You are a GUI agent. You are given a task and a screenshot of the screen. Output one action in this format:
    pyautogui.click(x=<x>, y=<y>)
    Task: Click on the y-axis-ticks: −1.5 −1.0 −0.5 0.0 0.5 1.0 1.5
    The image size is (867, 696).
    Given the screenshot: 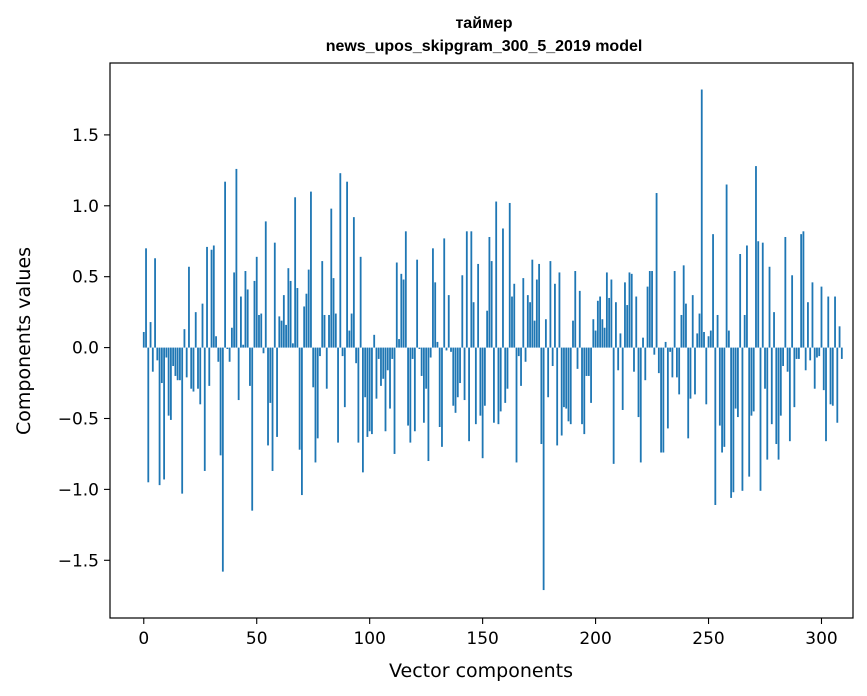 What is the action you would take?
    pyautogui.click(x=84, y=348)
    